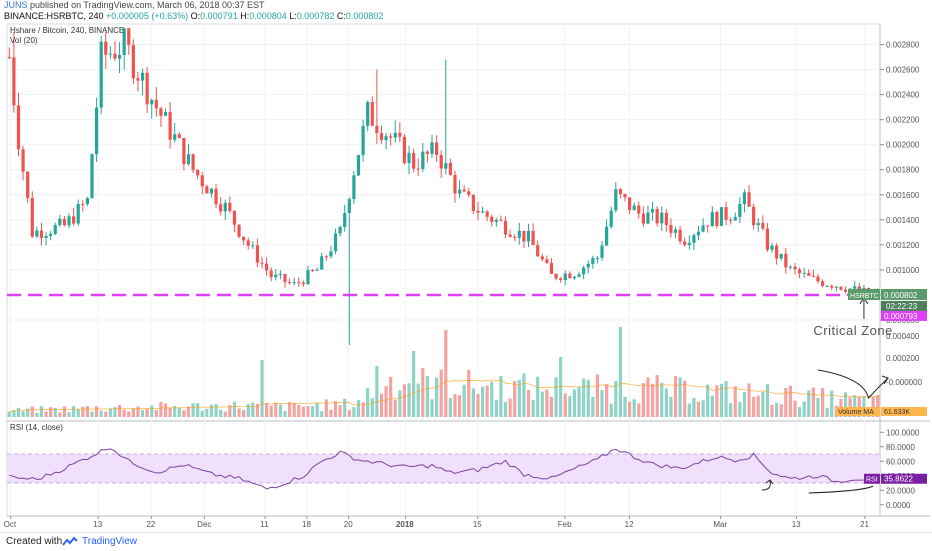  I want to click on rsi-tag-bg, so click(872, 478).